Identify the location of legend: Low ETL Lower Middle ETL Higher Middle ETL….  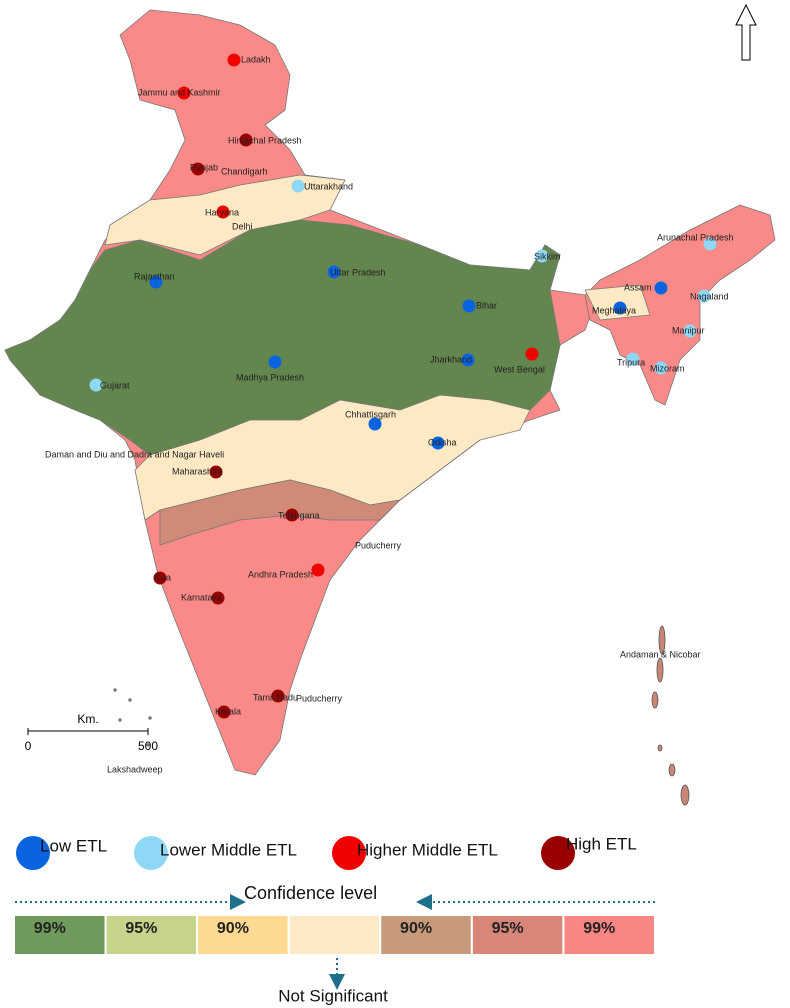
(326, 852).